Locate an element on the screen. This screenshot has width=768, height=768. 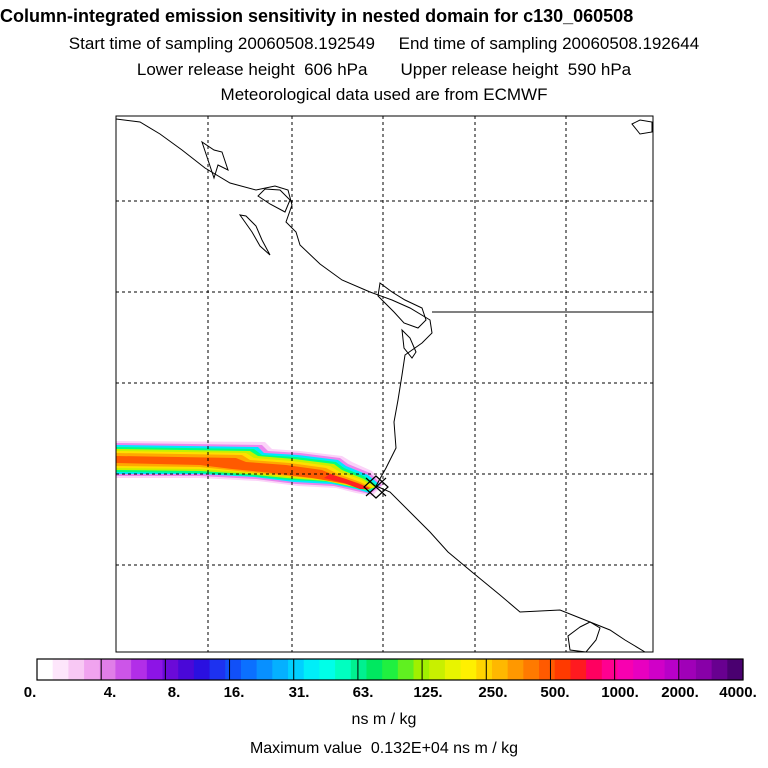
plume-layer-red is located at coordinates (347, 481).